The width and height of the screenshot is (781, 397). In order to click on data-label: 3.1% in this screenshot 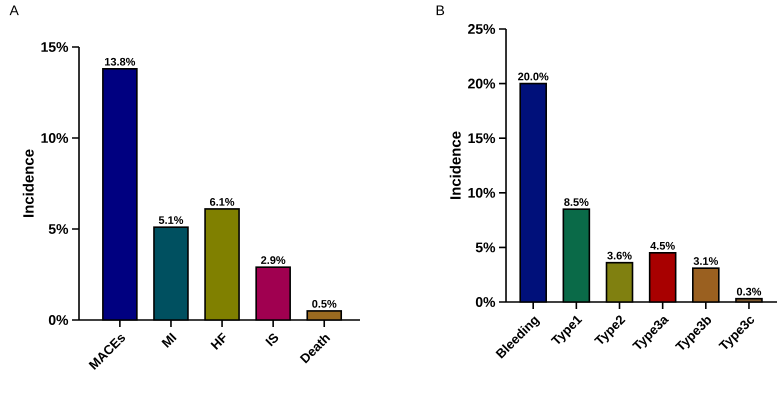, I will do `click(706, 261)`.